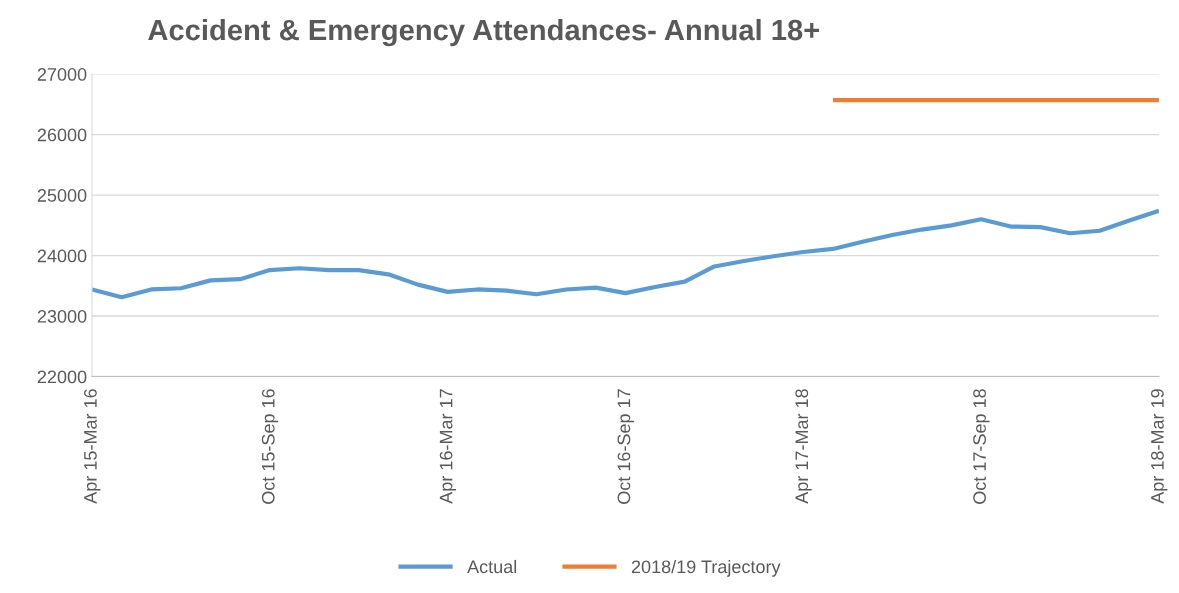 Image resolution: width=1179 pixels, height=593 pixels. Describe the element at coordinates (62, 256) in the screenshot. I see `y-tick-label: 24000` at that location.